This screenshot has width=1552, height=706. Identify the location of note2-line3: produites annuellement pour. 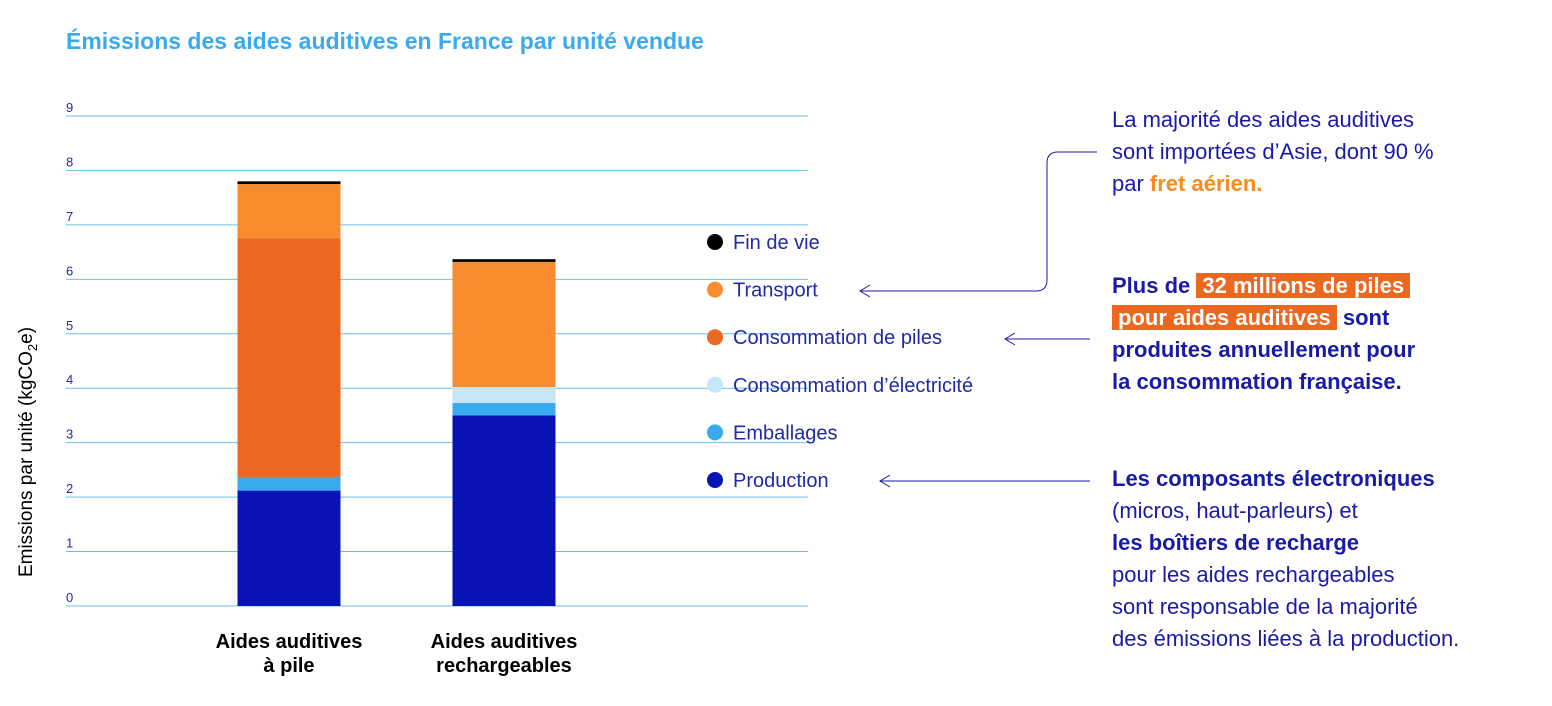
(1264, 349).